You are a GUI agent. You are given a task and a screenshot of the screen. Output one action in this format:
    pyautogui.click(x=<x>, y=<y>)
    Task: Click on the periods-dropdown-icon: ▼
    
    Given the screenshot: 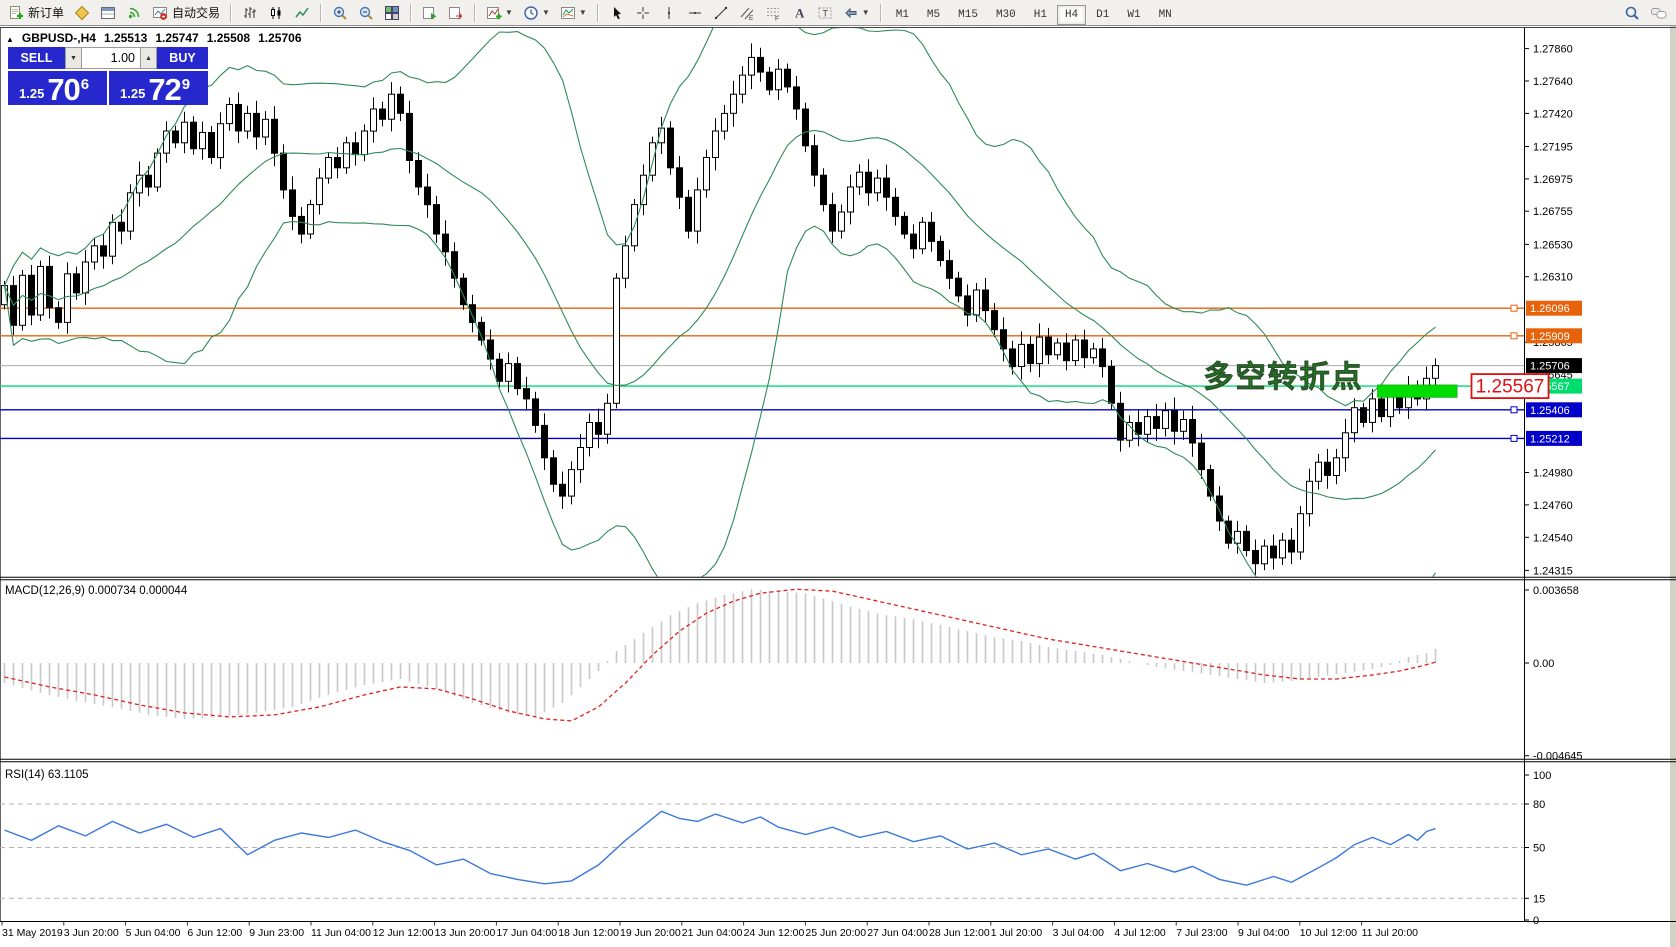 What is the action you would take?
    pyautogui.click(x=545, y=12)
    